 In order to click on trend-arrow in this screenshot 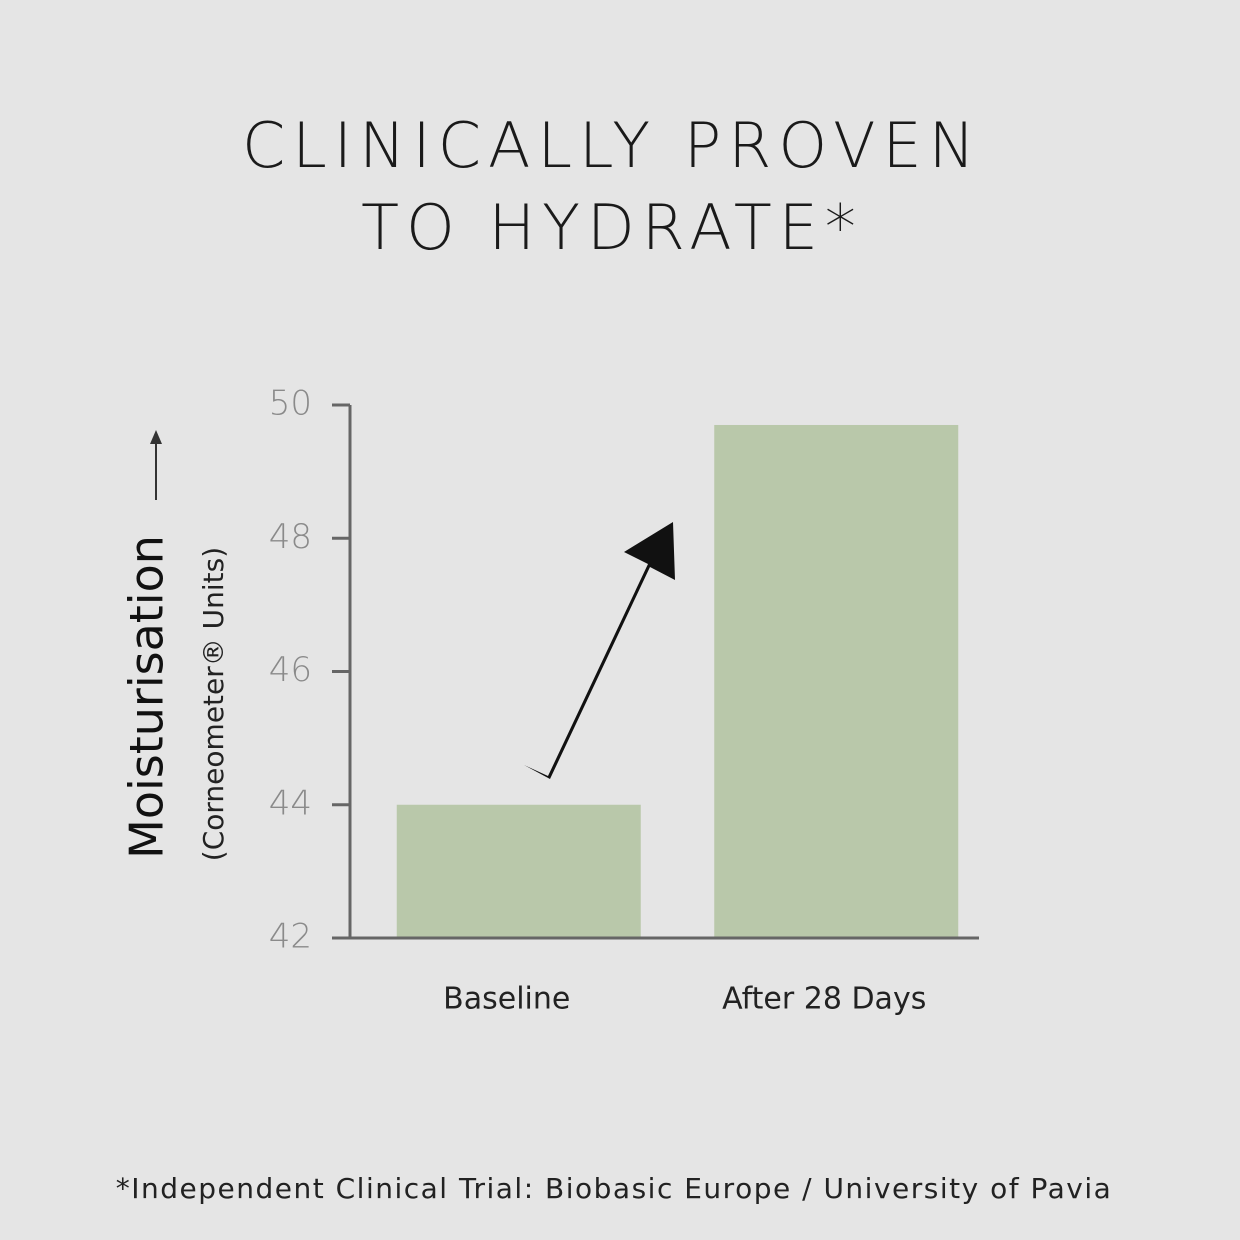, I will do `click(599, 650)`.